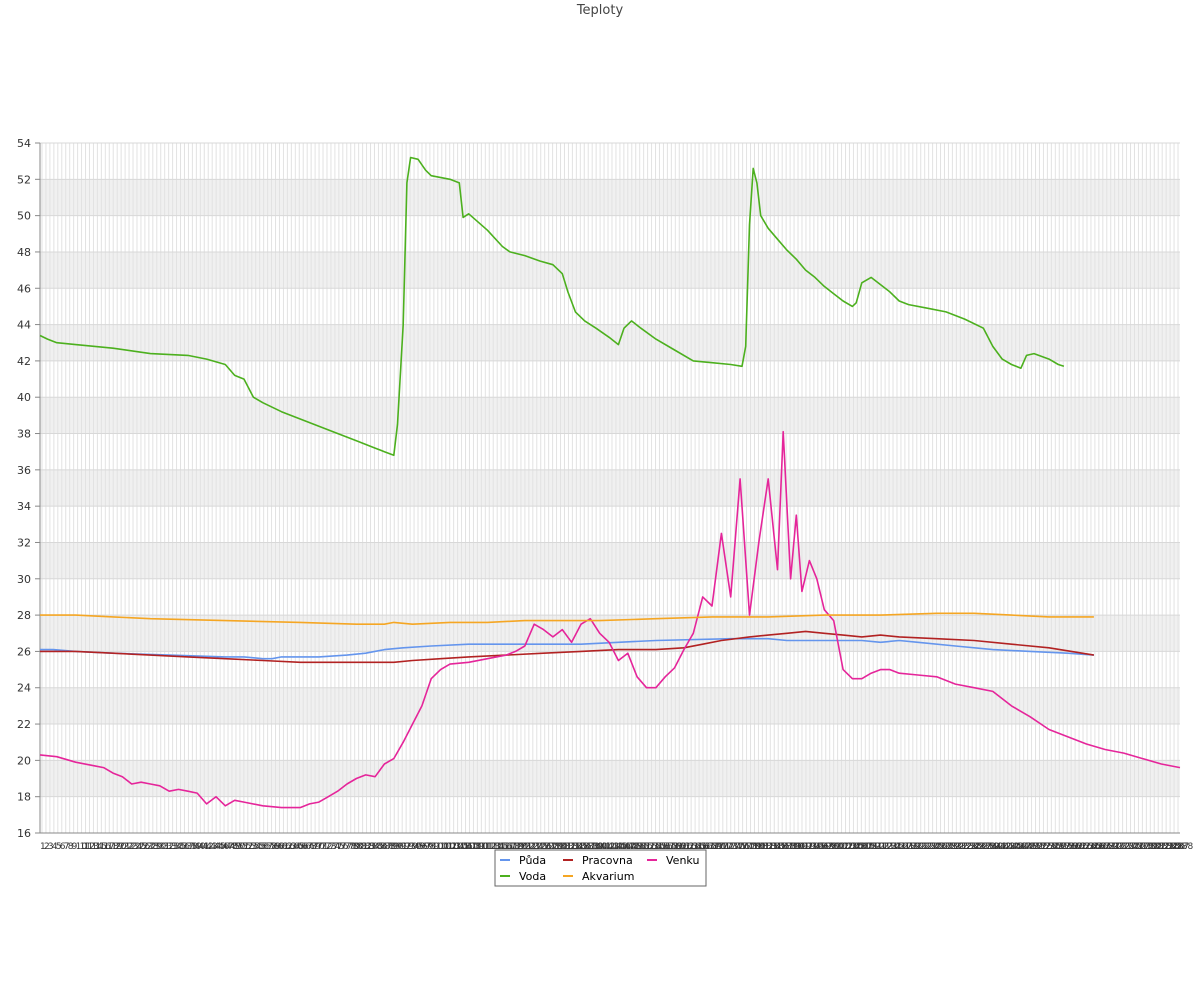 This screenshot has height=1000, width=1200. I want to click on x-tick-label: 222, so click(923, 847).